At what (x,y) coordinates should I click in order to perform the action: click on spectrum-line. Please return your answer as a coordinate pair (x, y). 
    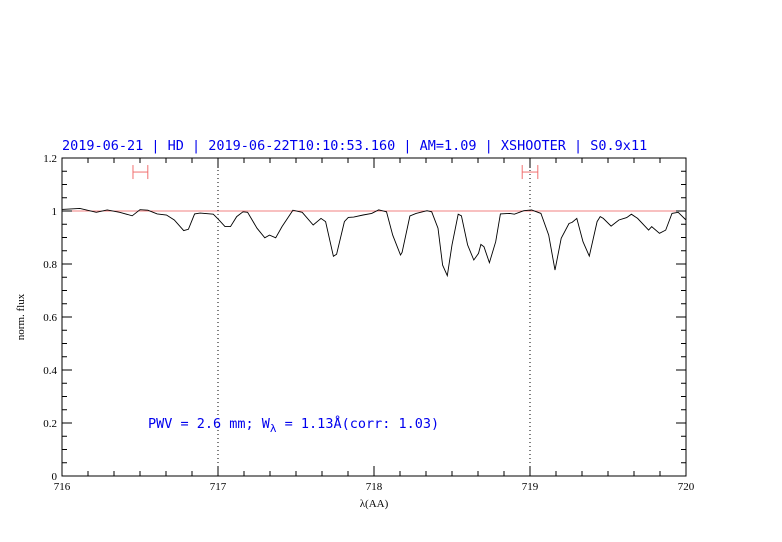
    Looking at the image, I should click on (374, 242).